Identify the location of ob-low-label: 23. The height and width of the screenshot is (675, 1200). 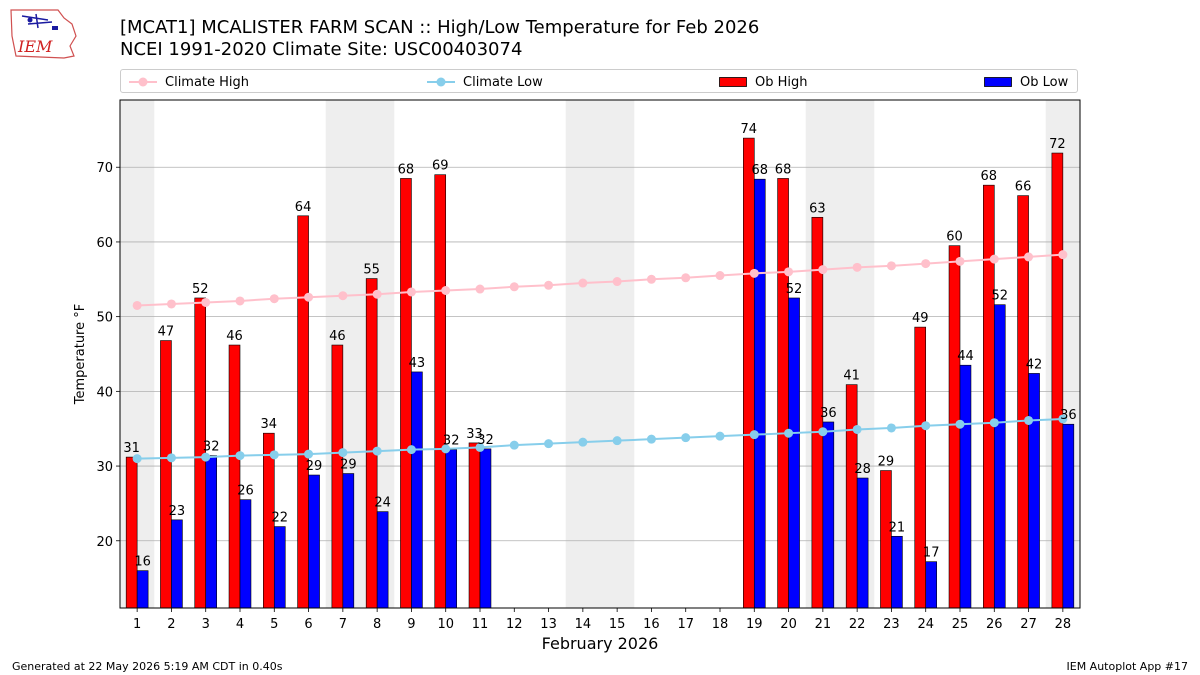
(177, 511).